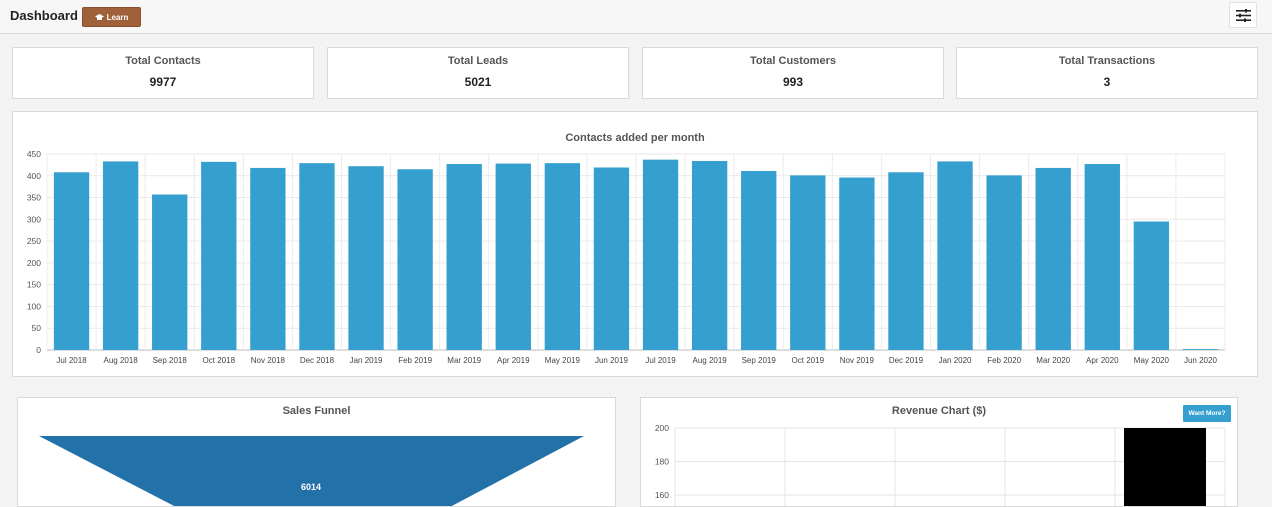  Describe the element at coordinates (34, 154) in the screenshot. I see `y-tick-label: 450` at that location.